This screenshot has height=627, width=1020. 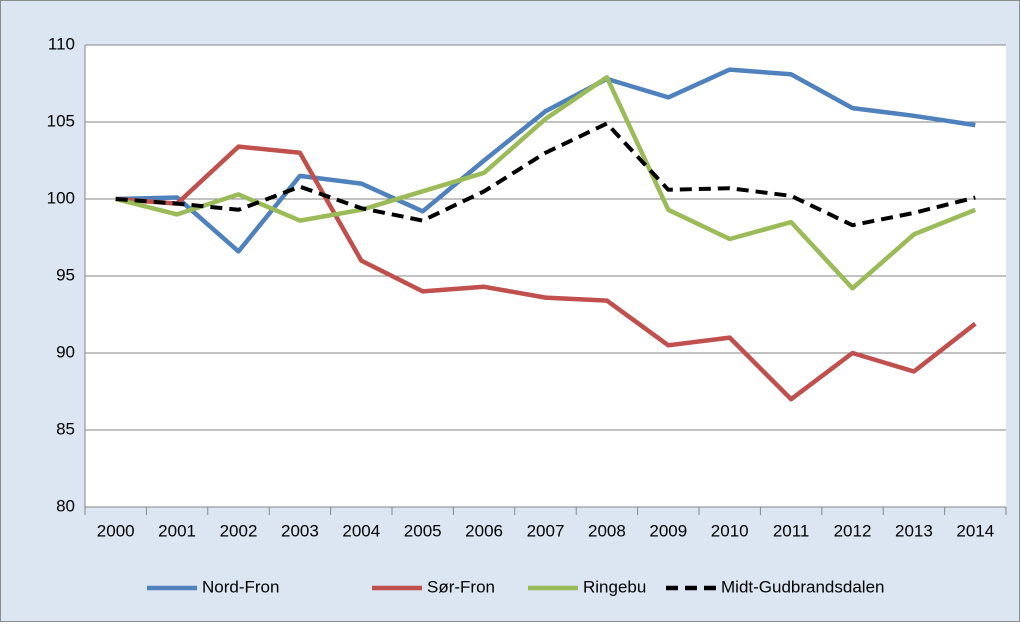 What do you see at coordinates (240, 586) in the screenshot?
I see `legend-label: Nord-Fron` at bounding box center [240, 586].